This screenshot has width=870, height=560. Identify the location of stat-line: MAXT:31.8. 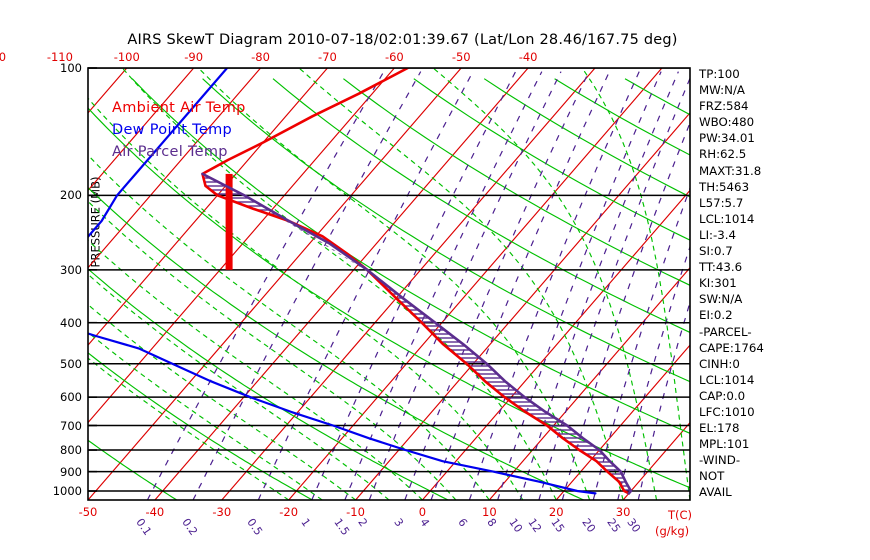
(730, 170).